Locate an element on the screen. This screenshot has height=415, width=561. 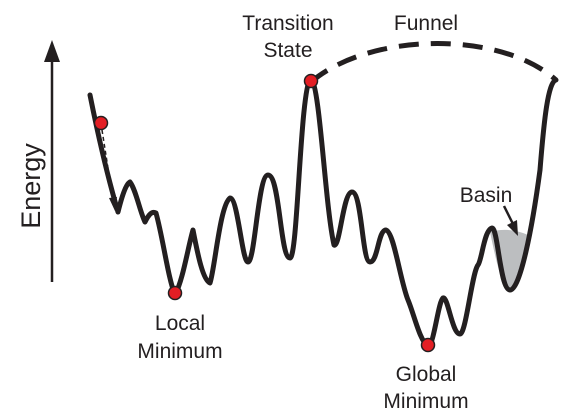
descent-arrow is located at coordinates (109, 170).